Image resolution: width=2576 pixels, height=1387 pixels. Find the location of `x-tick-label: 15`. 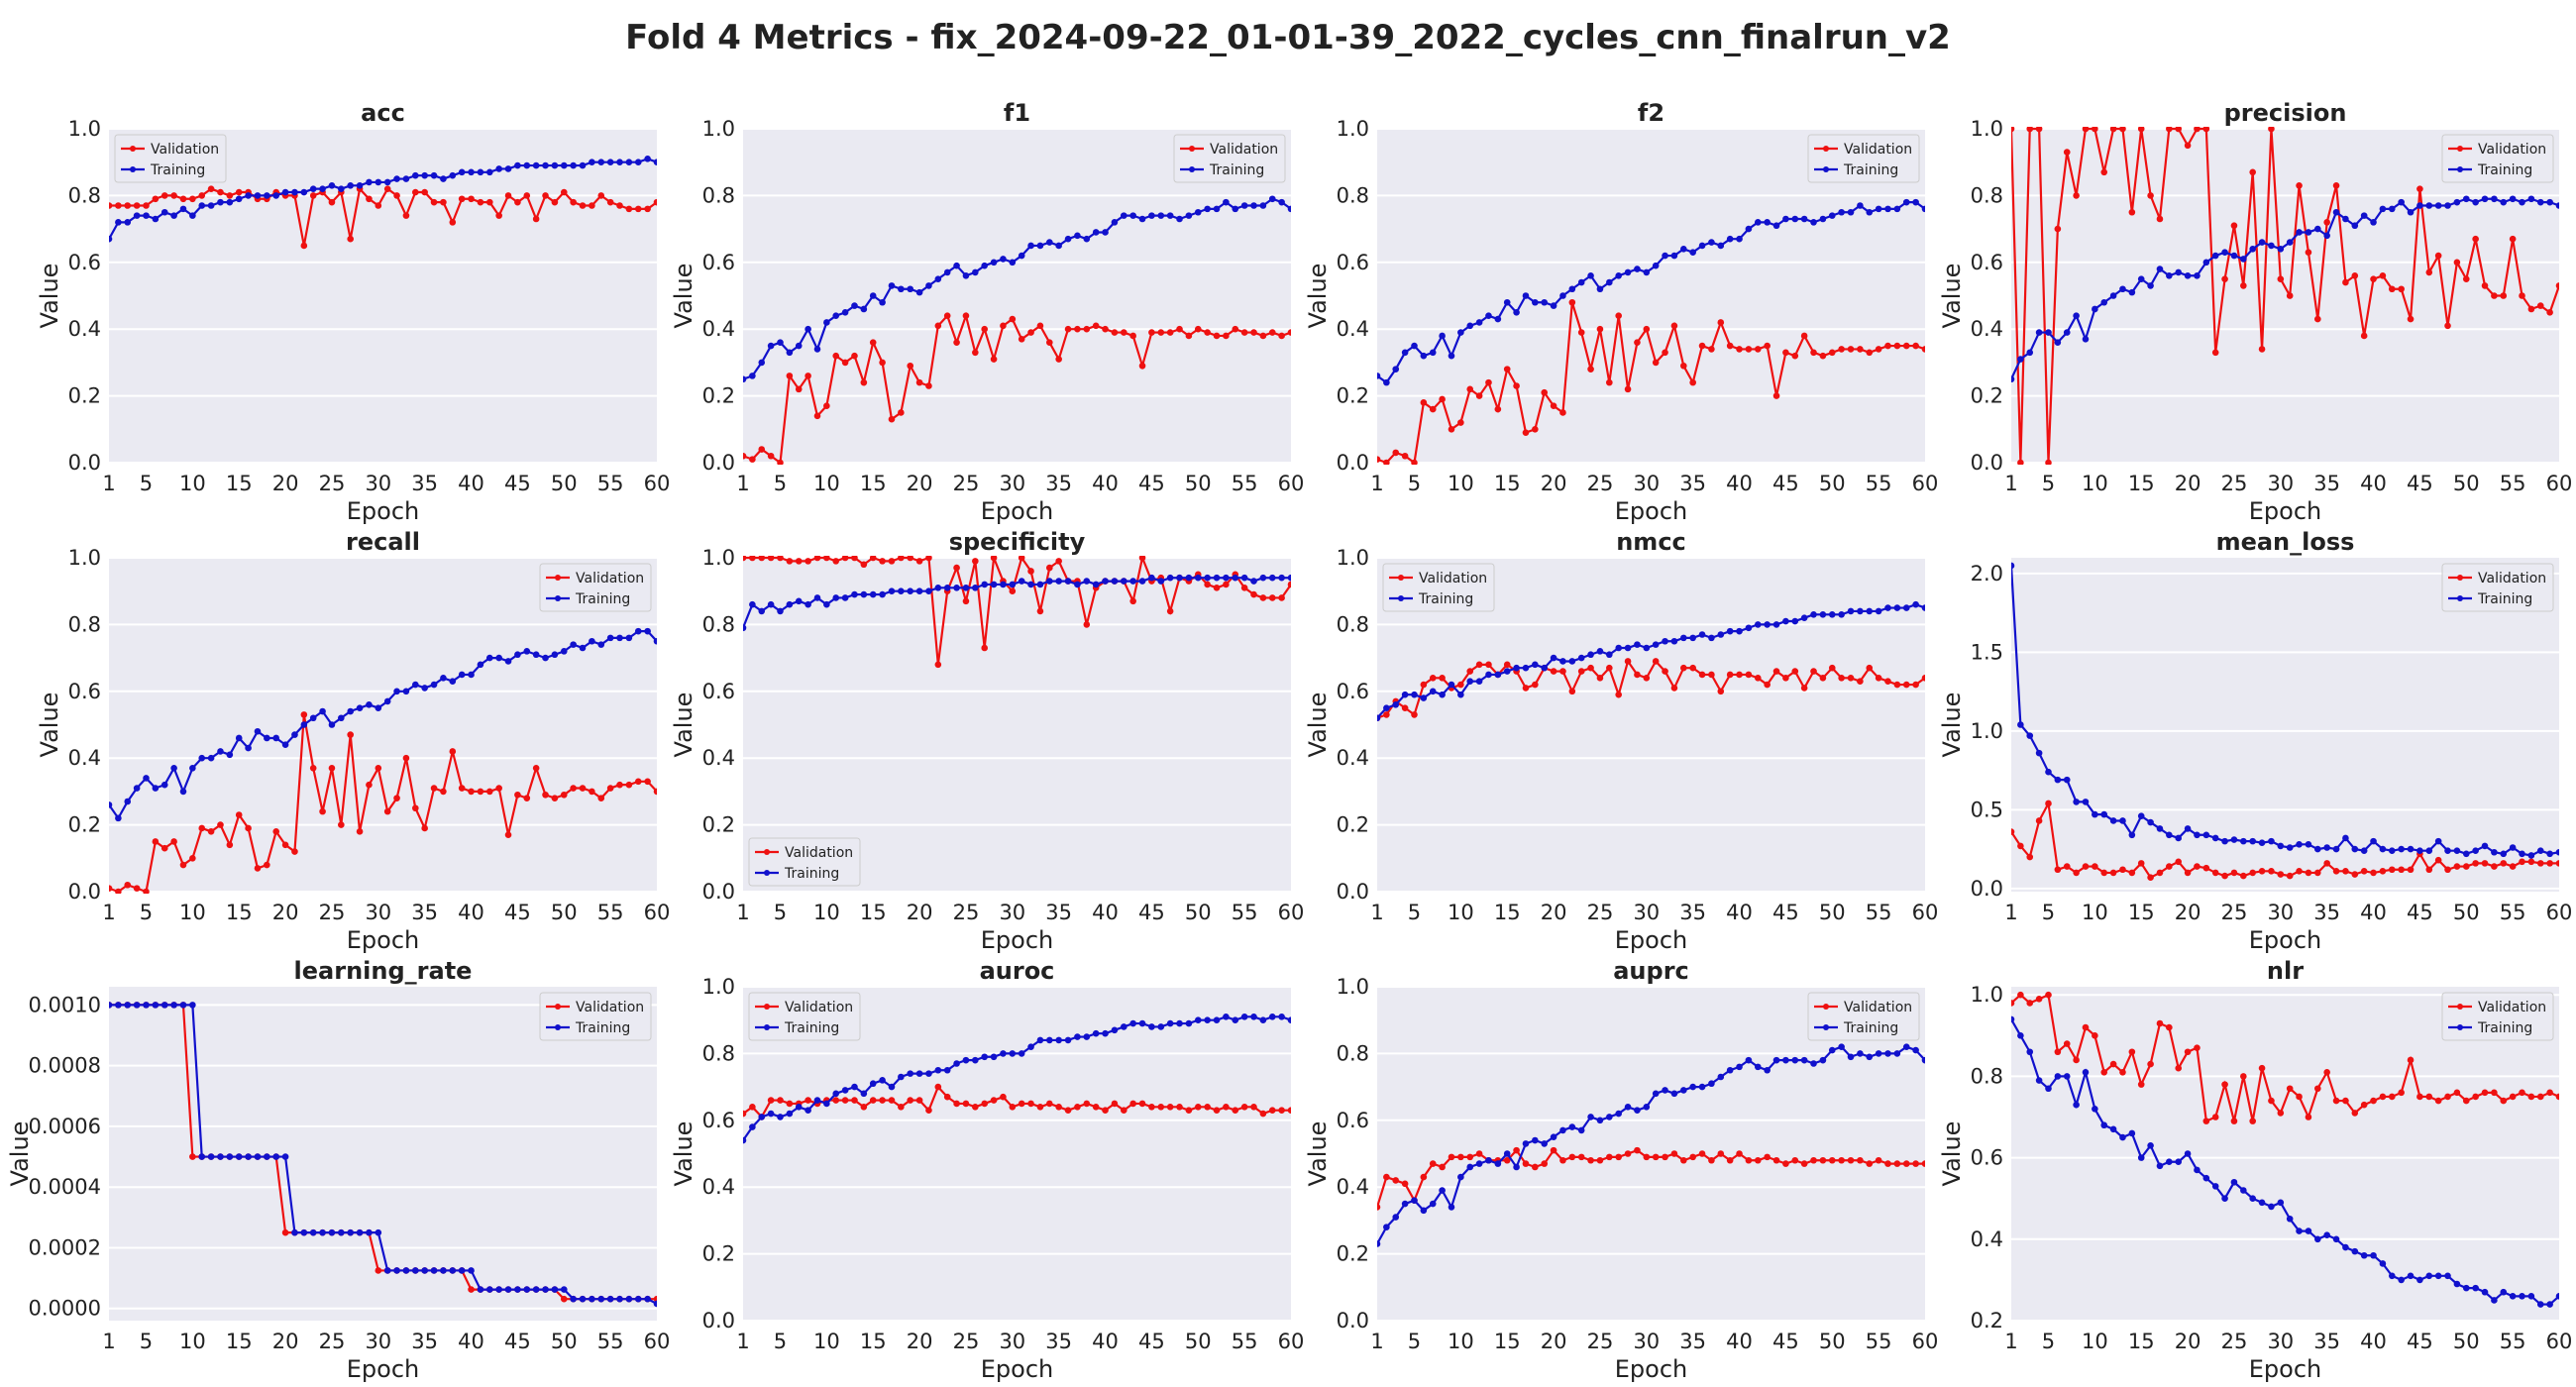

x-tick-label: 15 is located at coordinates (239, 483).